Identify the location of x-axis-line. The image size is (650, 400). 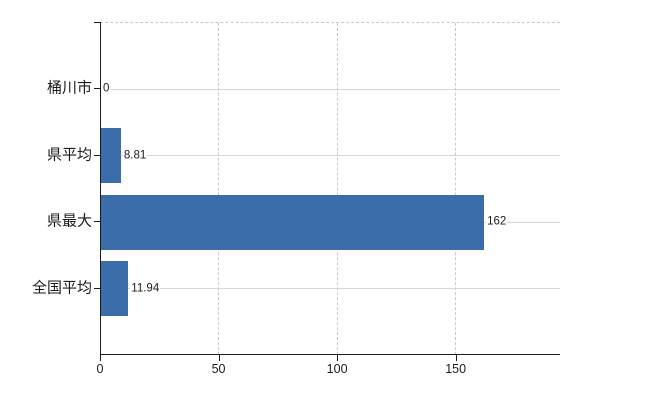
(330, 354).